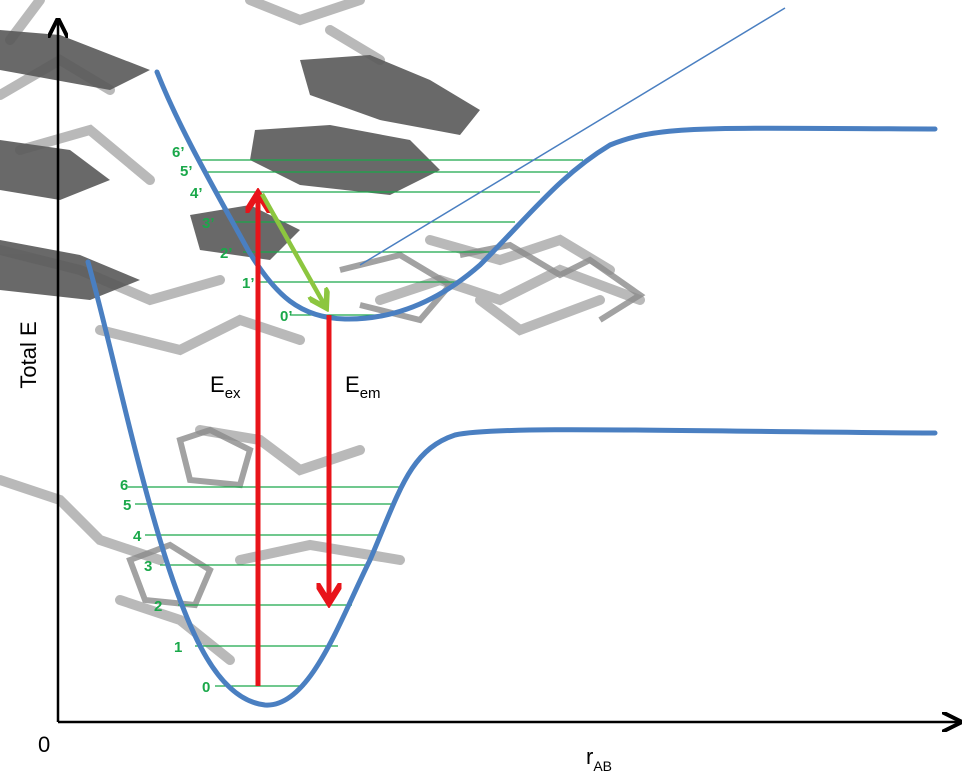  I want to click on origin-label: 0, so click(44, 744).